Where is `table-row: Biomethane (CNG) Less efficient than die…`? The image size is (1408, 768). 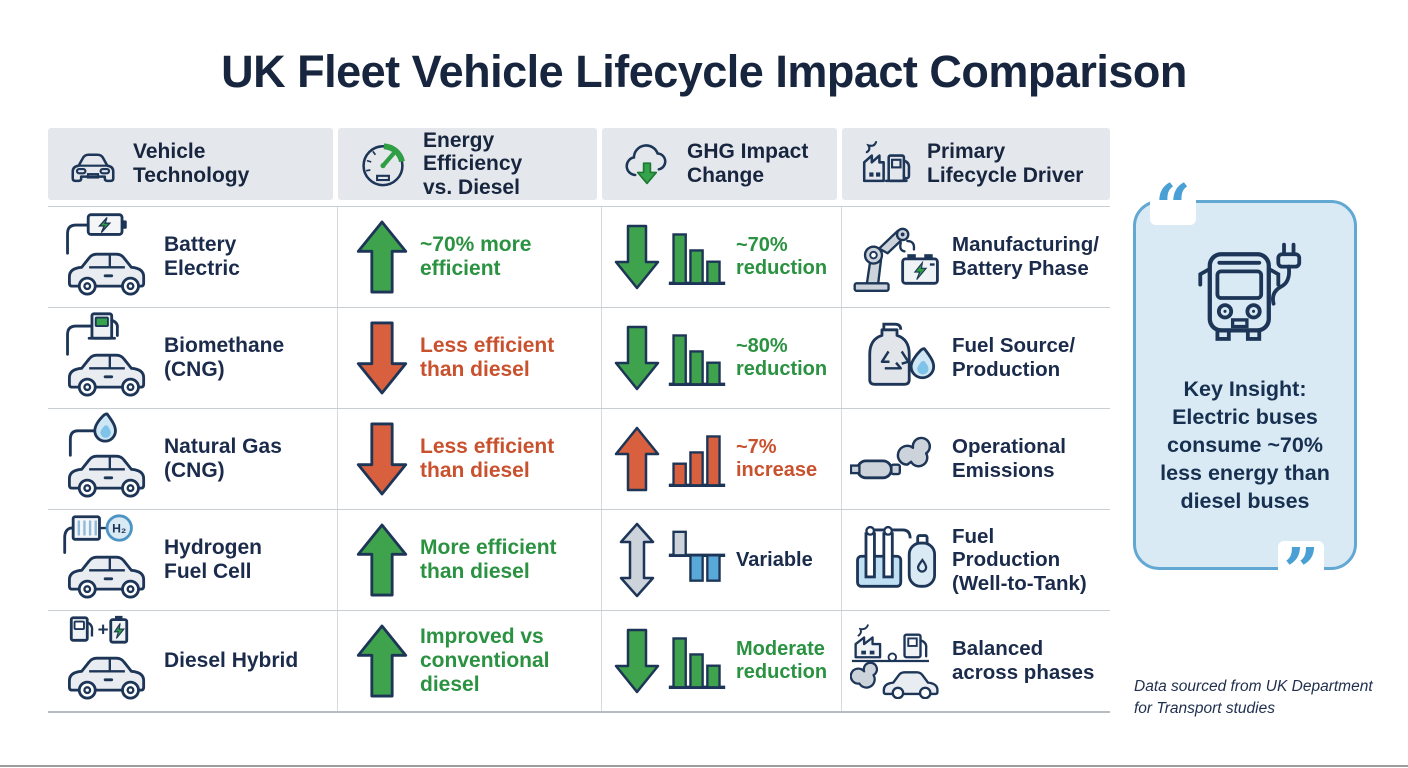
table-row: Biomethane (CNG) Less efficient than die… is located at coordinates (579, 358).